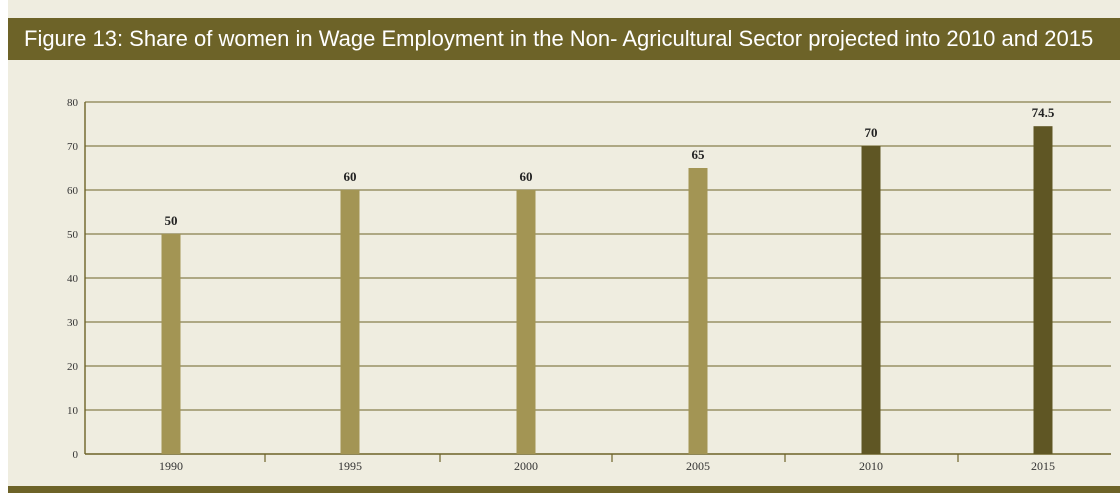  What do you see at coordinates (699, 154) in the screenshot?
I see `data-label-2005: 65` at bounding box center [699, 154].